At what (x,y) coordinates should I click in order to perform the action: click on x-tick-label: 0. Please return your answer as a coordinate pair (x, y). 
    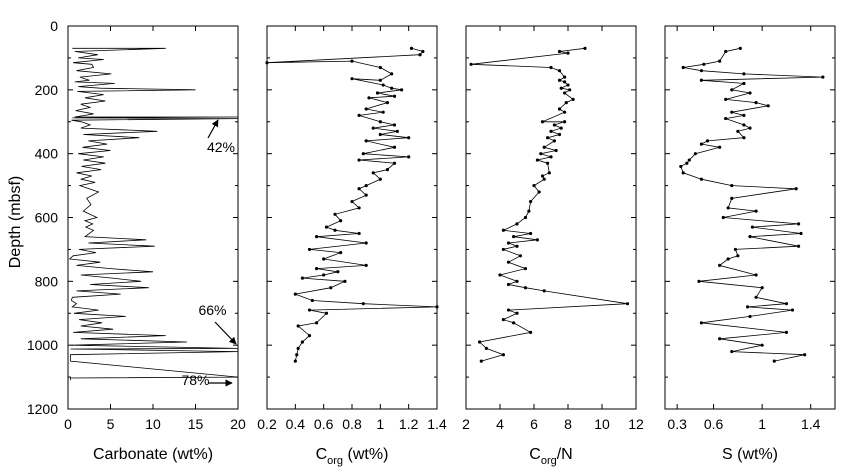
    Looking at the image, I should click on (68, 424).